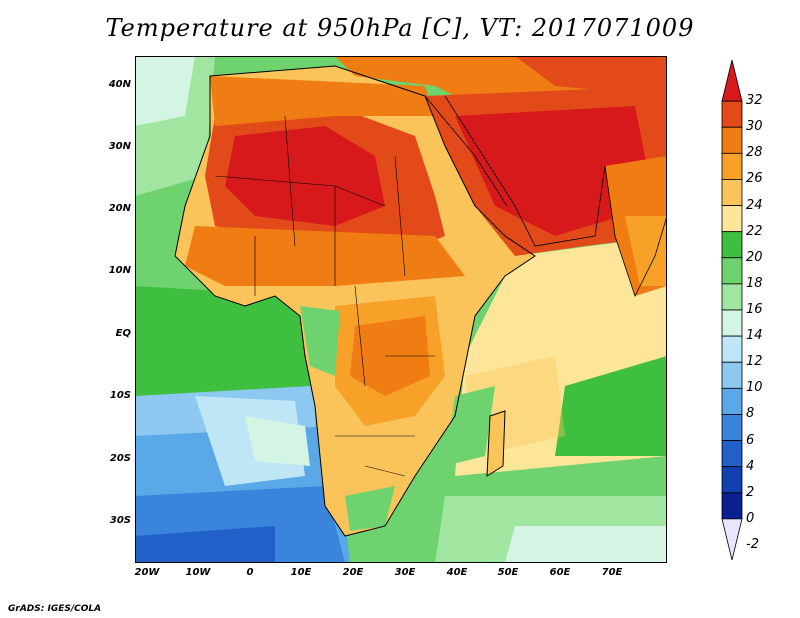 This screenshot has height=618, width=800. What do you see at coordinates (198, 572) in the screenshot?
I see `lon-label: 10W` at bounding box center [198, 572].